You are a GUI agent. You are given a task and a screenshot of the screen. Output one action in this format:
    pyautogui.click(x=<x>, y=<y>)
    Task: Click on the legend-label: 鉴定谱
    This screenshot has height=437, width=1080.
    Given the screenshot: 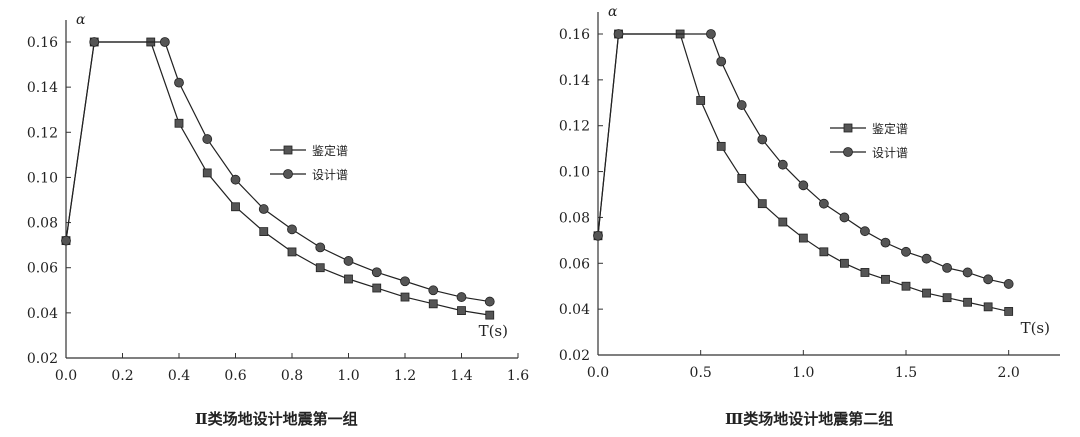 What is the action you would take?
    pyautogui.click(x=890, y=128)
    